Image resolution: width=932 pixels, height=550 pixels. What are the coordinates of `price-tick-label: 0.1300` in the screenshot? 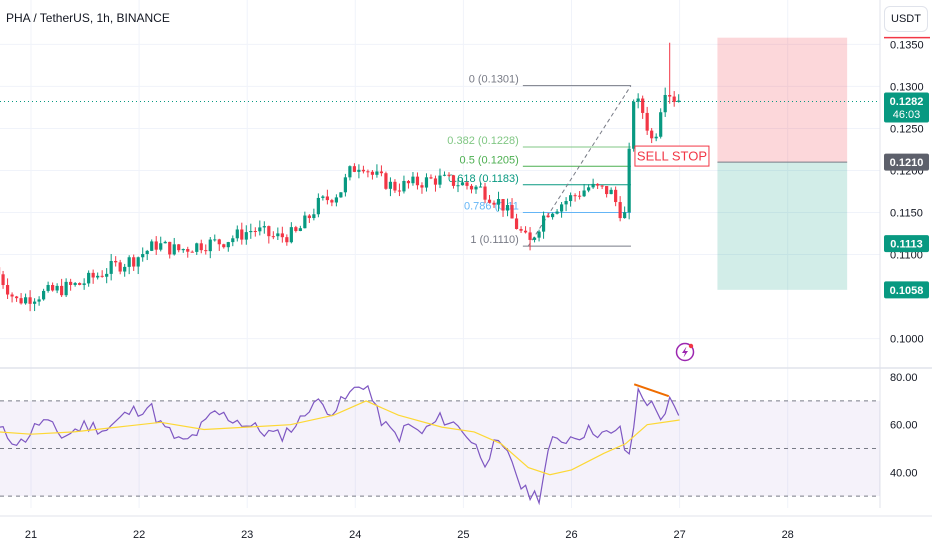 It's located at (907, 87).